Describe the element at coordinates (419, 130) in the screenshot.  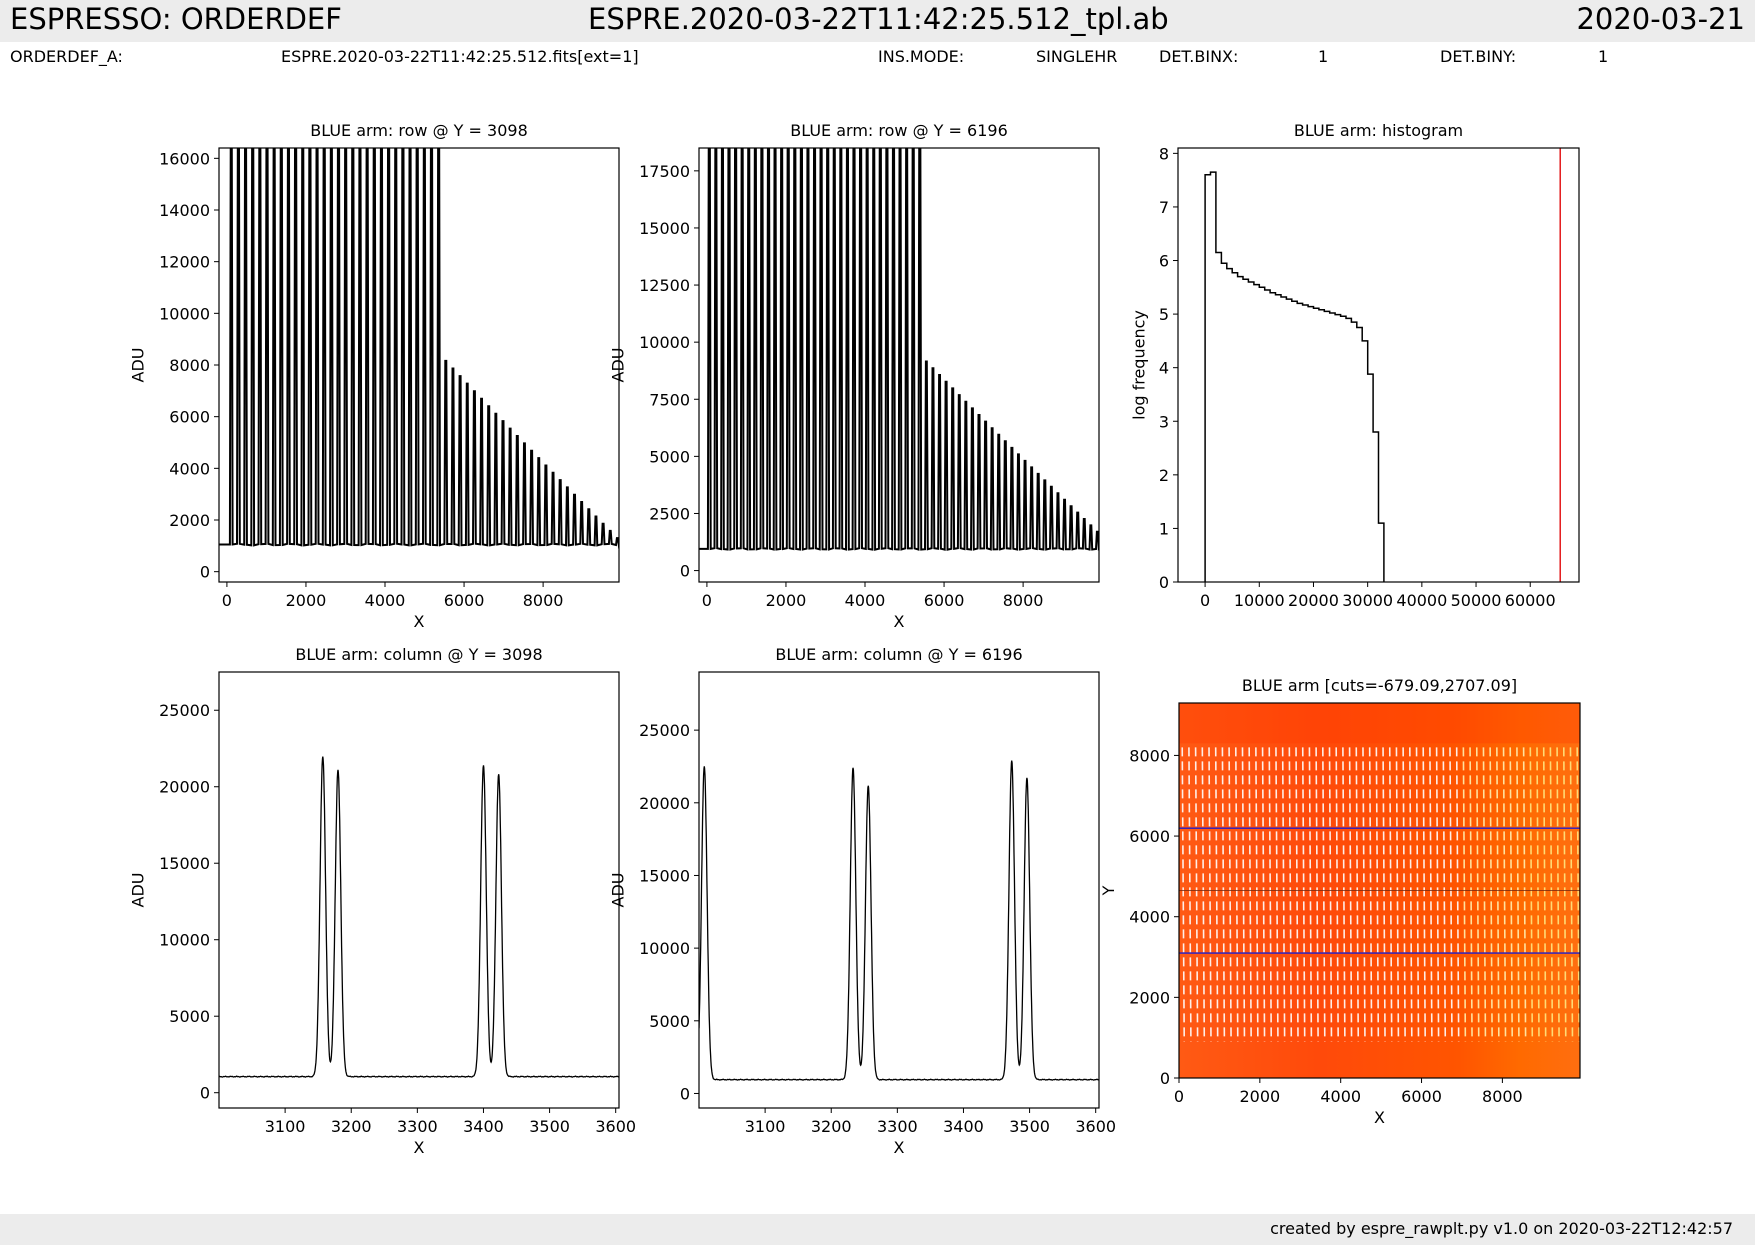
I see `chart-title: BLUE arm: row @ Y = 3098` at that location.